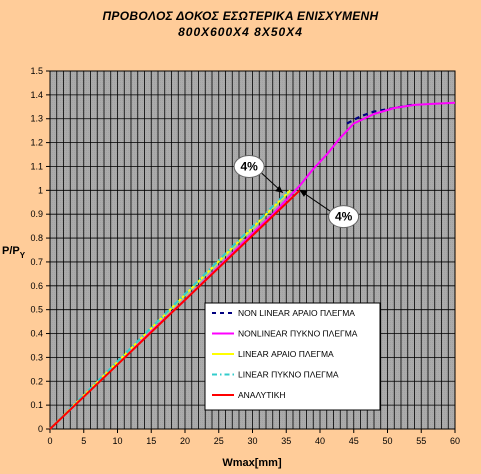 This screenshot has height=474, width=481. I want to click on x-tick-label: 15, so click(151, 441).